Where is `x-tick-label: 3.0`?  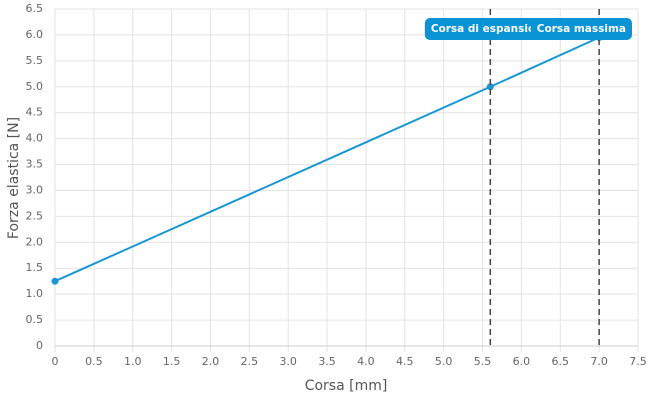 x-tick-label: 3.0 is located at coordinates (288, 361).